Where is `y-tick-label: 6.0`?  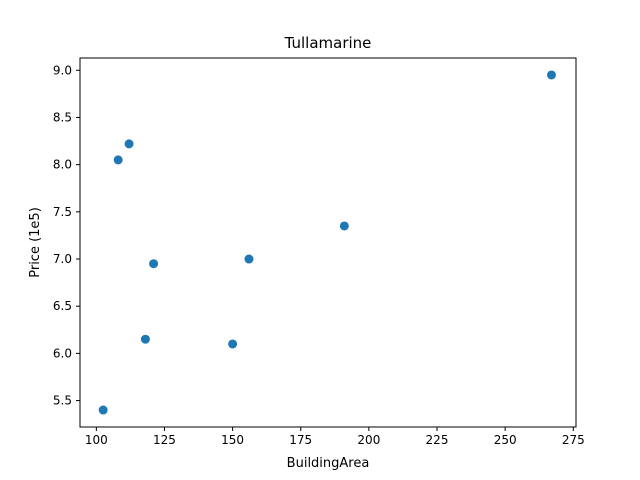
y-tick-label: 6.0 is located at coordinates (62, 353).